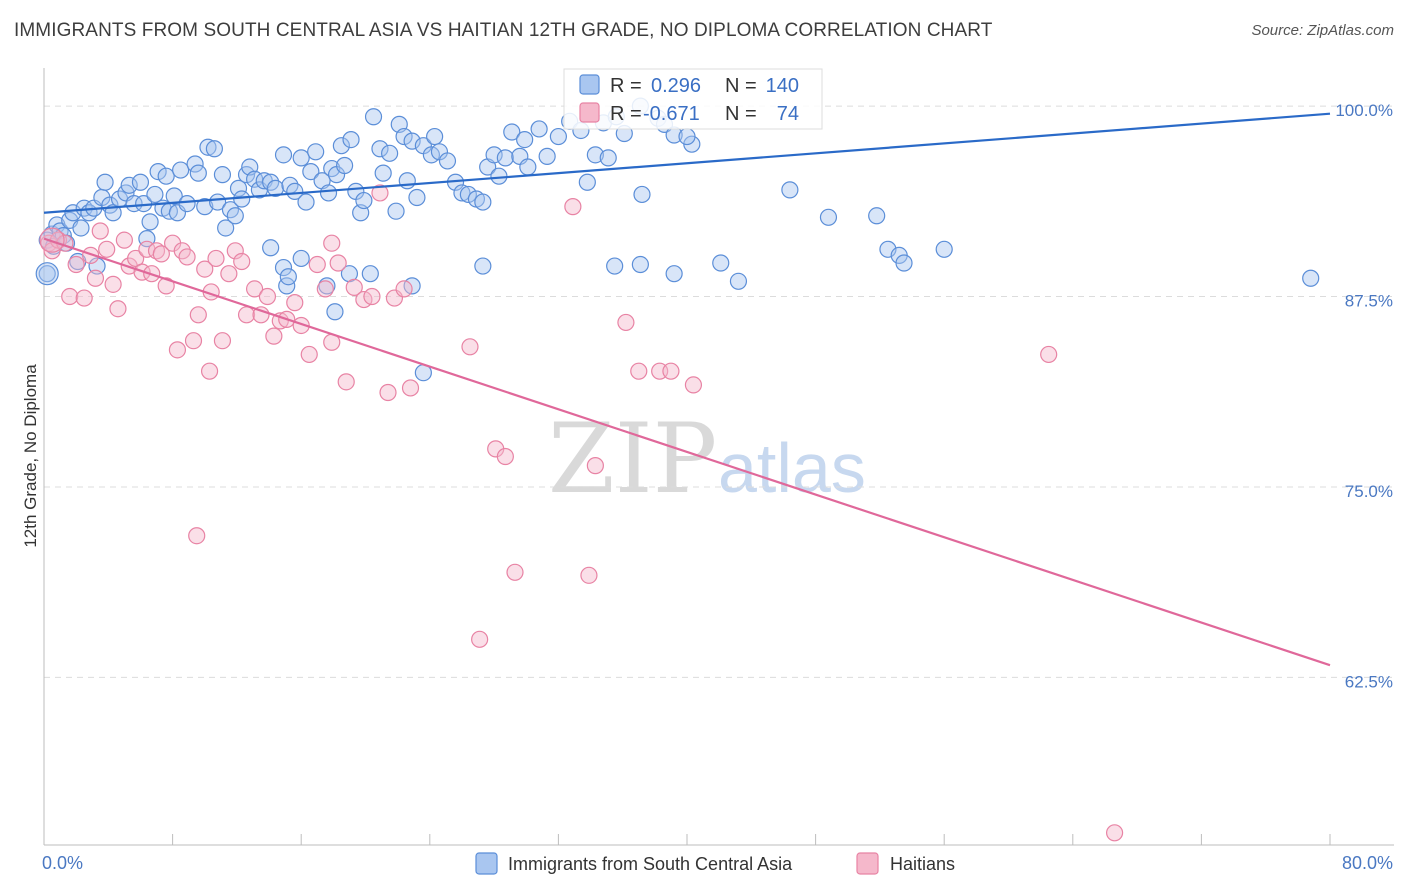  Describe the element at coordinates (741, 114) in the screenshot. I see `stats-n-label-pink: N =` at that location.